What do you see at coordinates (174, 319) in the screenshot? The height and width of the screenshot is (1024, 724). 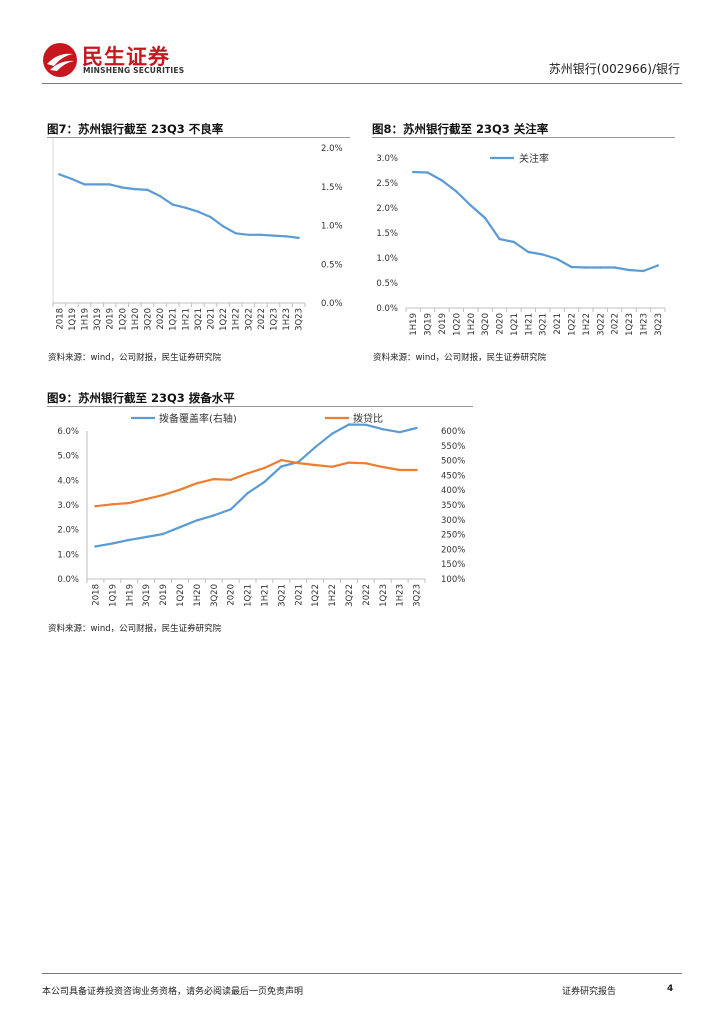 I see `fig7-x-tick-label: 1Q21` at bounding box center [174, 319].